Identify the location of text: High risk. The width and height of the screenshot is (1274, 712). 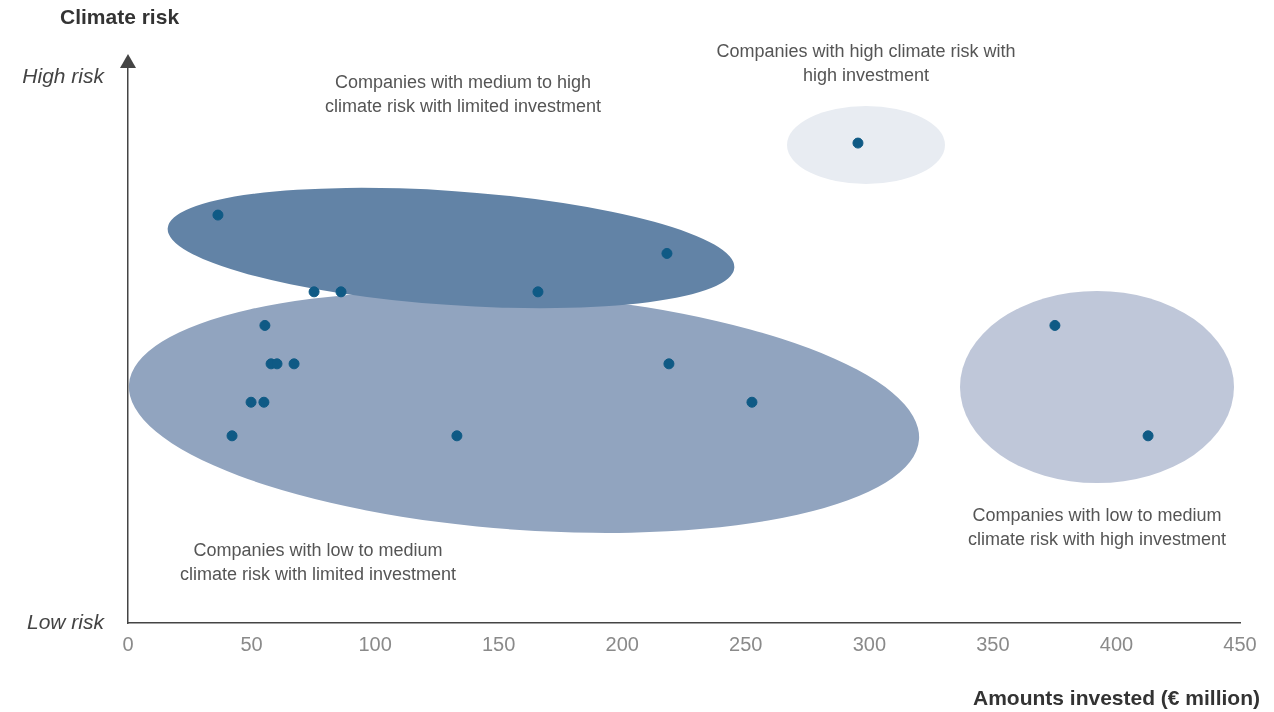
(63, 76).